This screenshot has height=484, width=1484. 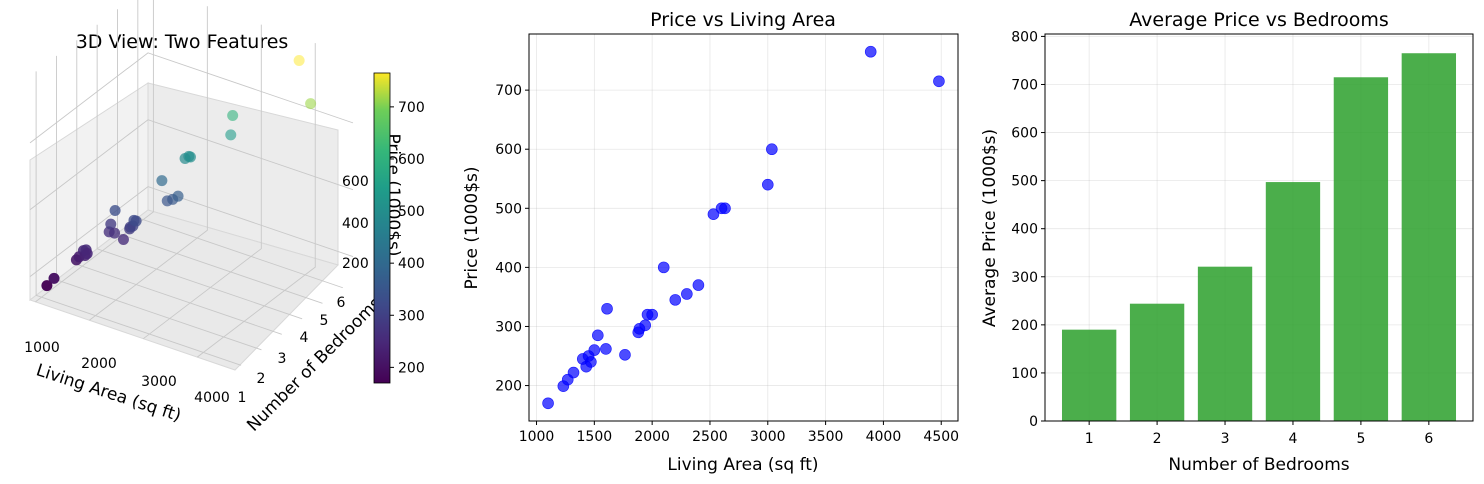 What do you see at coordinates (411, 108) in the screenshot?
I see `colorbar-tick-label: 700` at bounding box center [411, 108].